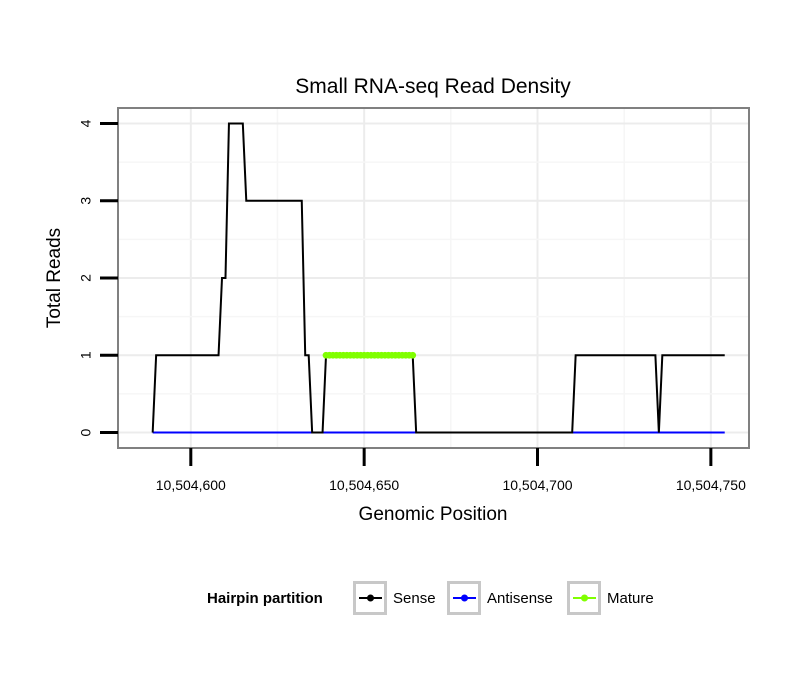  What do you see at coordinates (86, 278) in the screenshot?
I see `y-tick-label: 2` at bounding box center [86, 278].